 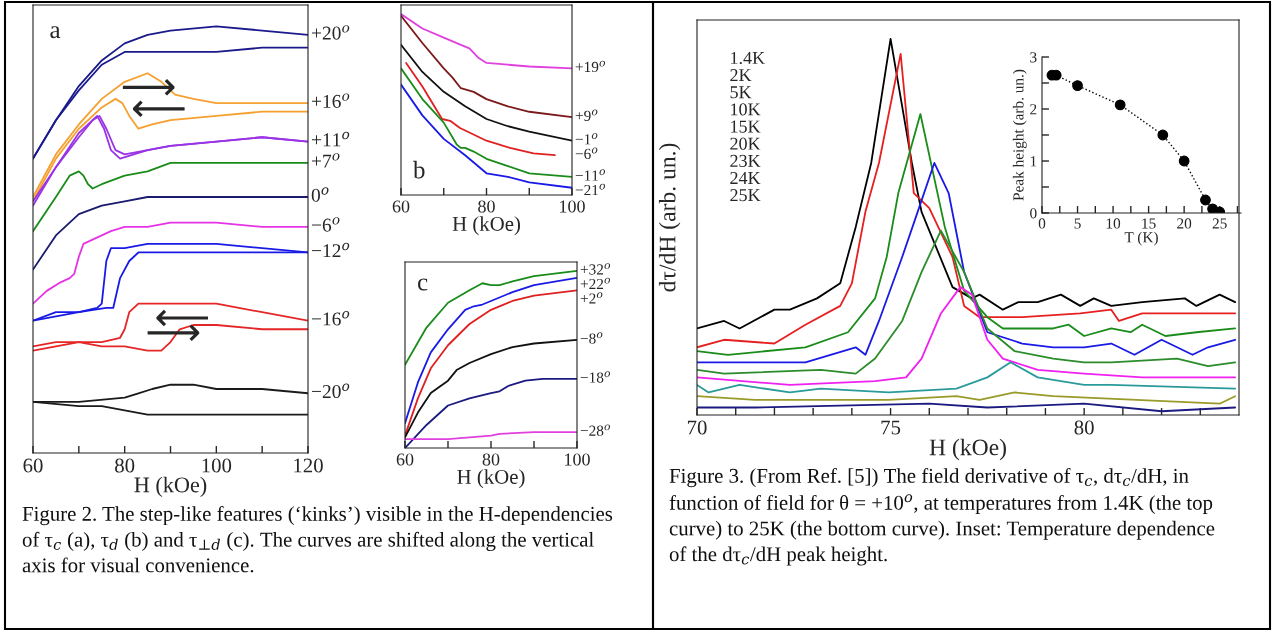 I want to click on annotation: 20K, so click(x=745, y=143).